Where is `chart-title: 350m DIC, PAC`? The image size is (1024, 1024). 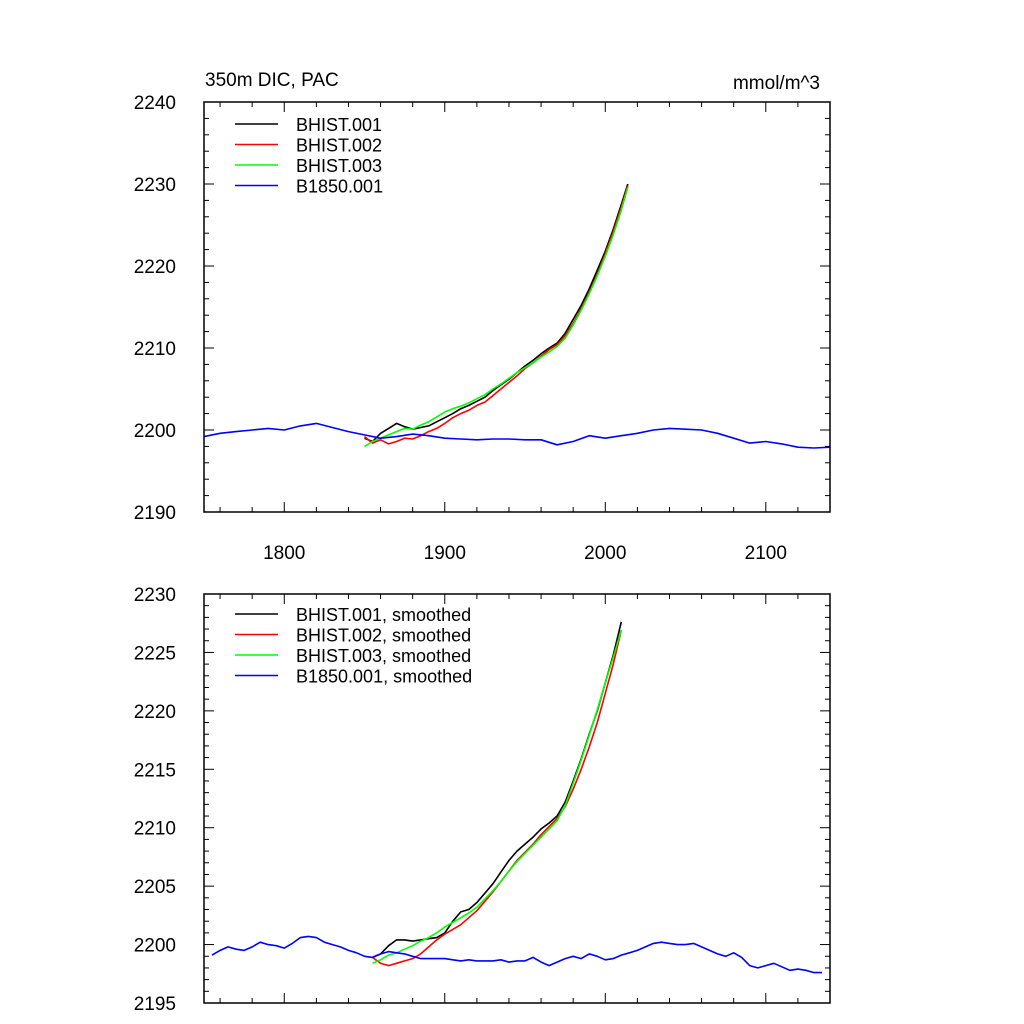 chart-title: 350m DIC, PAC is located at coordinates (272, 80).